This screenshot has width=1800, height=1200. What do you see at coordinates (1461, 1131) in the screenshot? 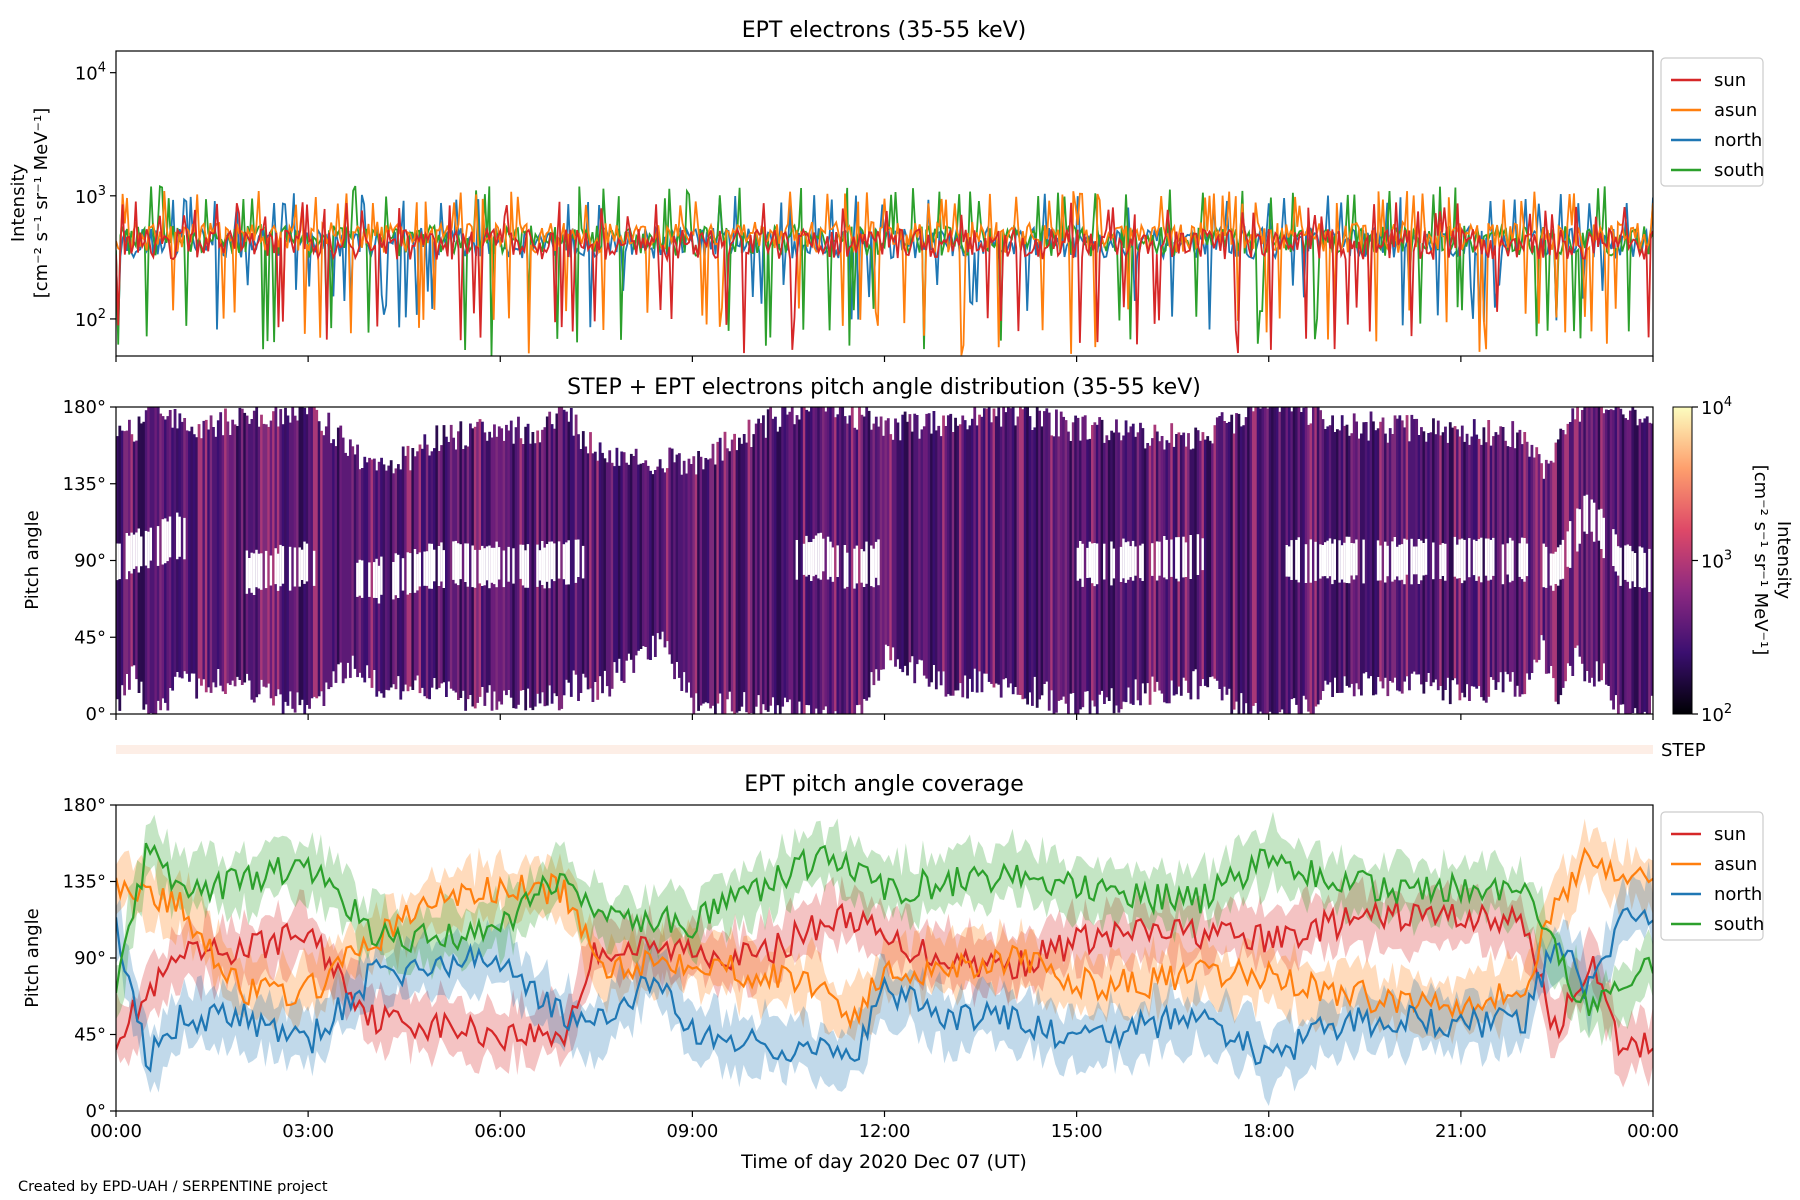
I see `x-tick-label: 21:00` at bounding box center [1461, 1131].